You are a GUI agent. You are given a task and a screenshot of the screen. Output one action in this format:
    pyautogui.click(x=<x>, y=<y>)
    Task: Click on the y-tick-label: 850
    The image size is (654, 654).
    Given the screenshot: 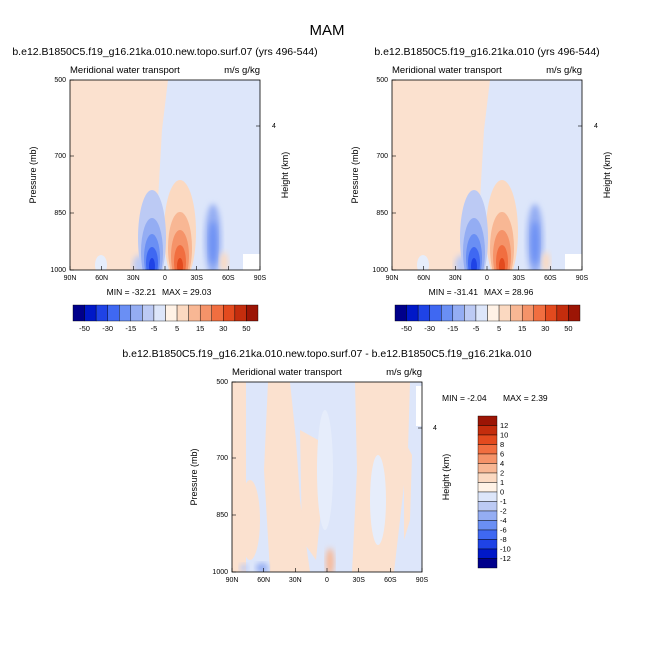 What is the action you would take?
    pyautogui.click(x=382, y=213)
    